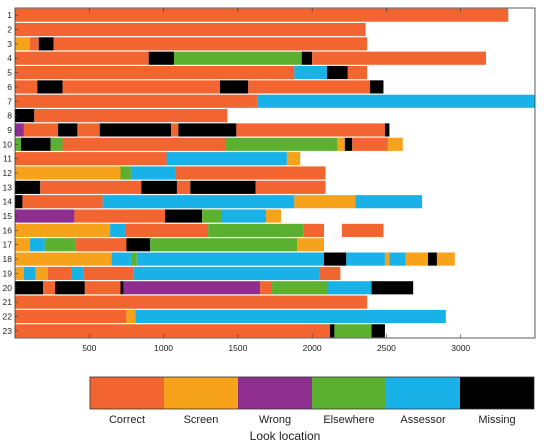  What do you see at coordinates (8, 288) in the screenshot?
I see `y-tick-label-20: 20` at bounding box center [8, 288].